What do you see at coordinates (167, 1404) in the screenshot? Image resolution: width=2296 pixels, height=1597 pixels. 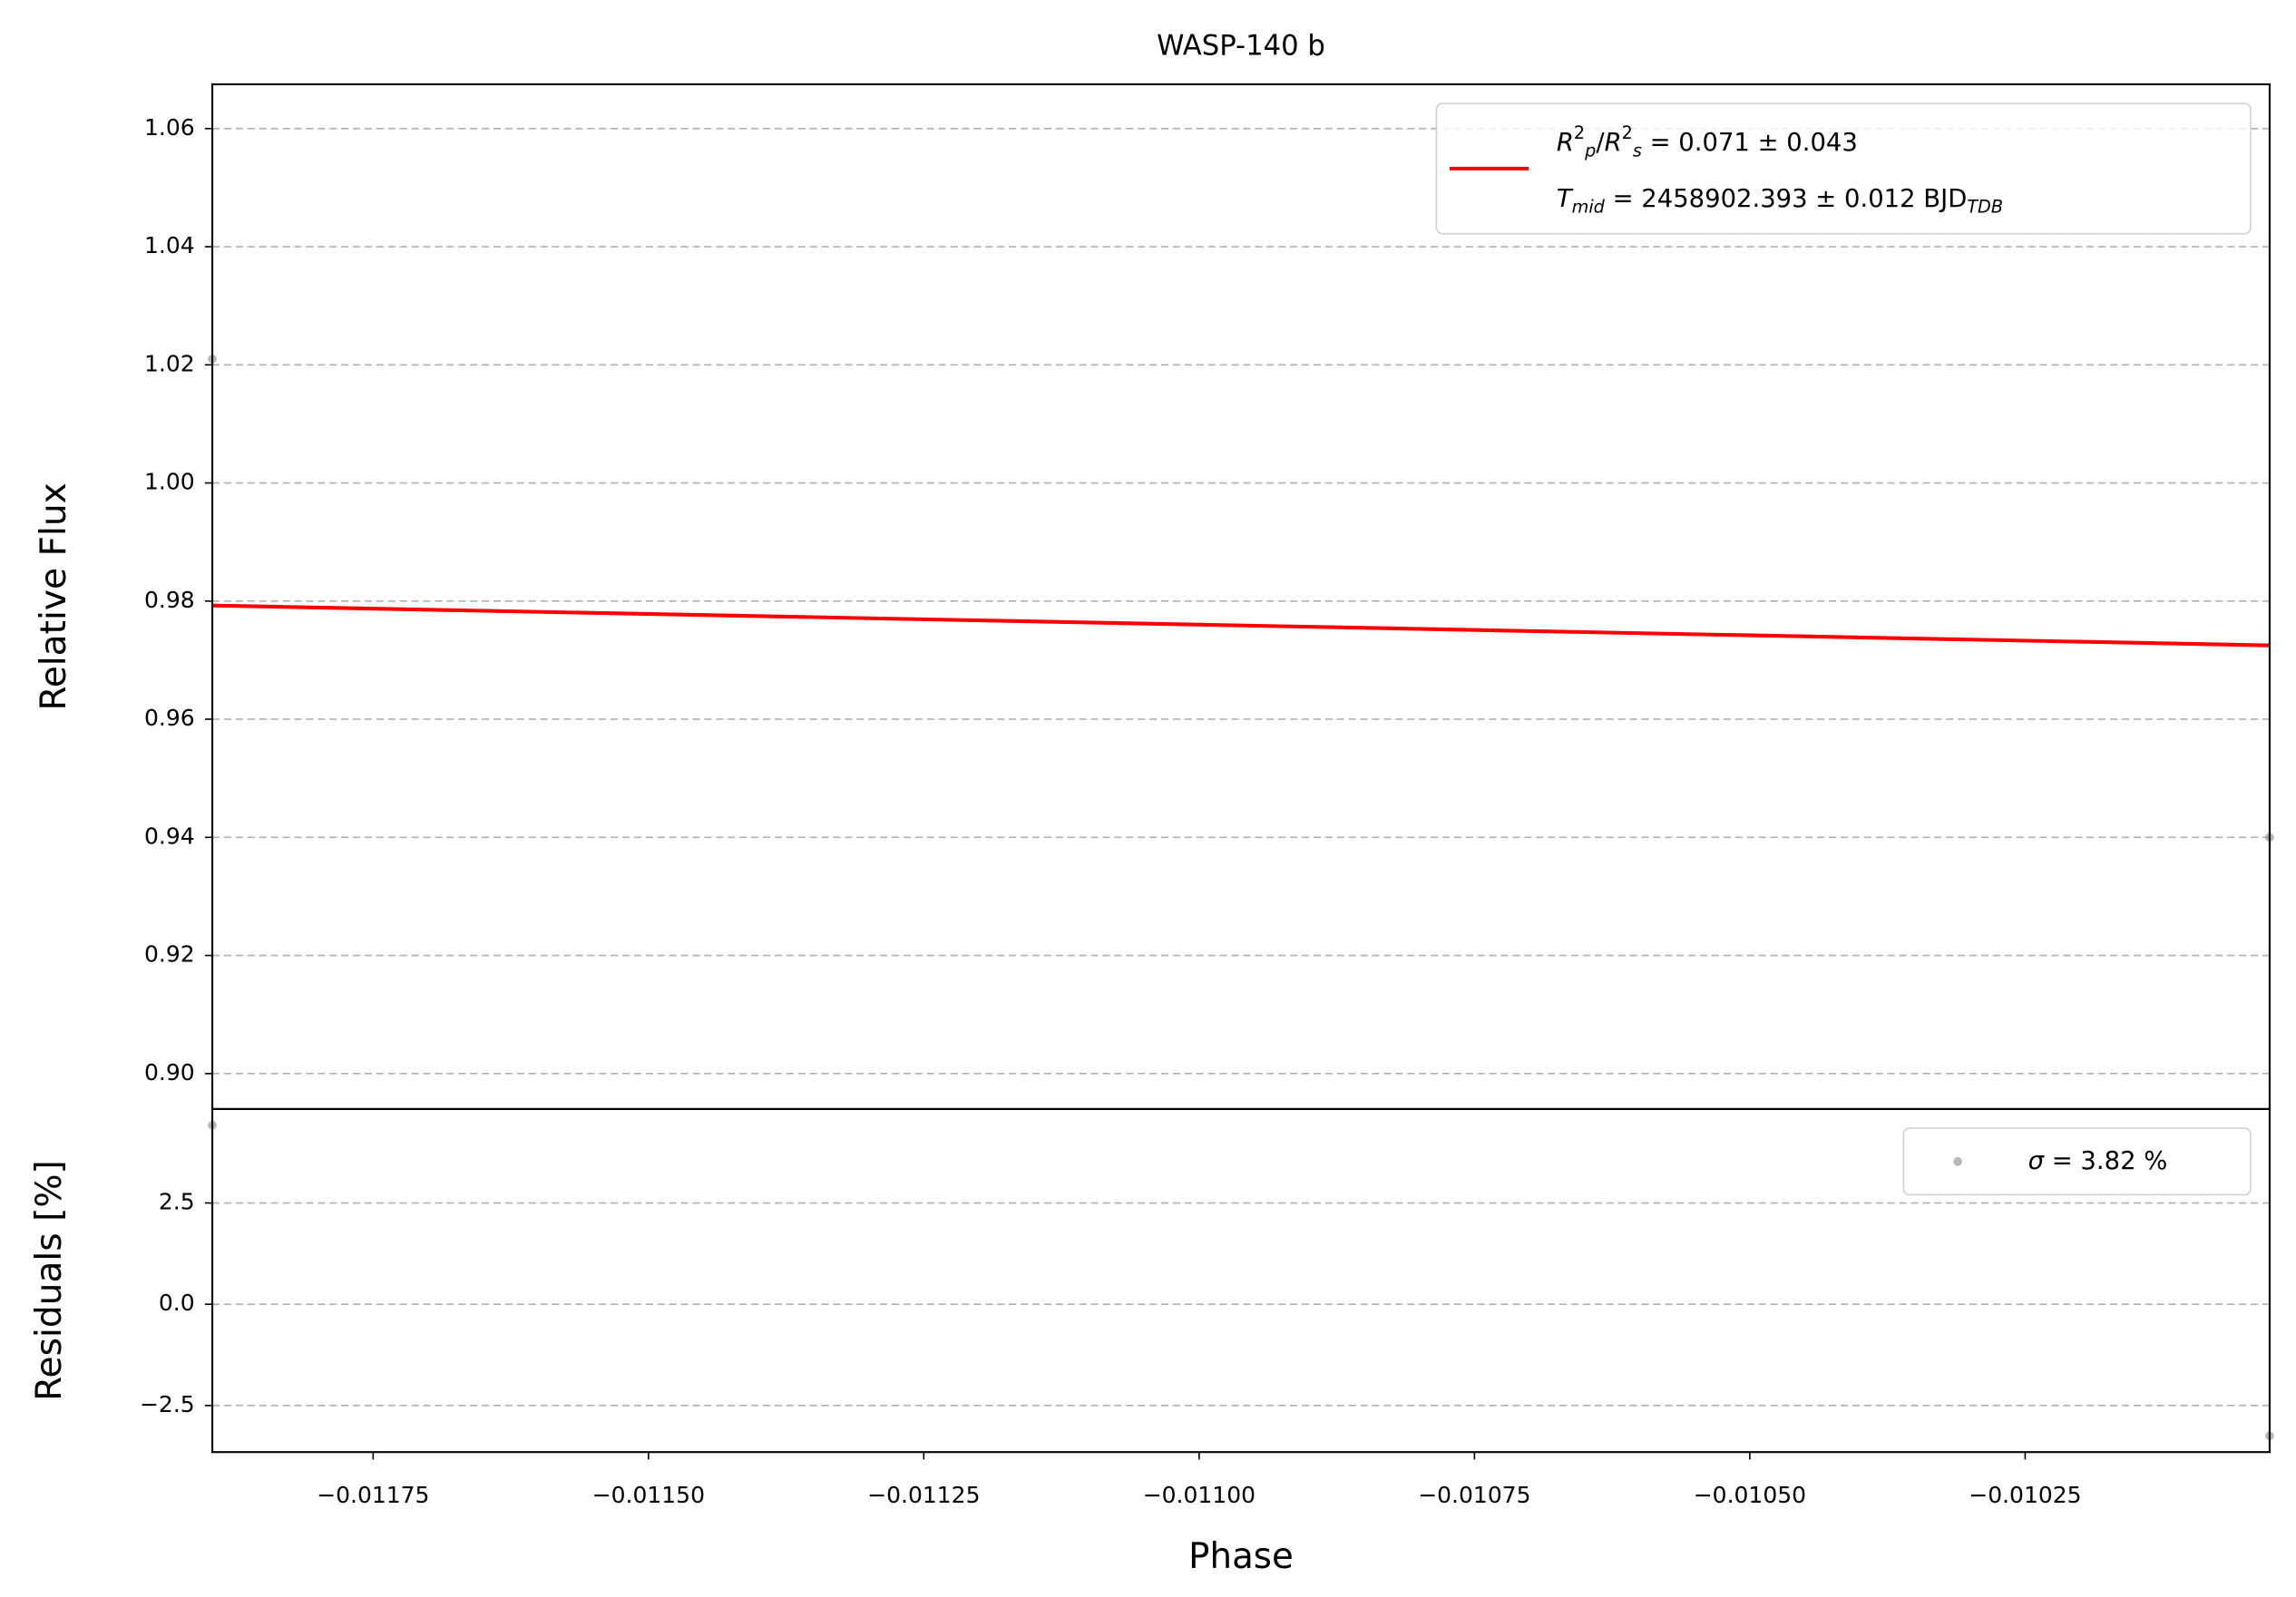 I see `y-tick-label: −2.5` at bounding box center [167, 1404].